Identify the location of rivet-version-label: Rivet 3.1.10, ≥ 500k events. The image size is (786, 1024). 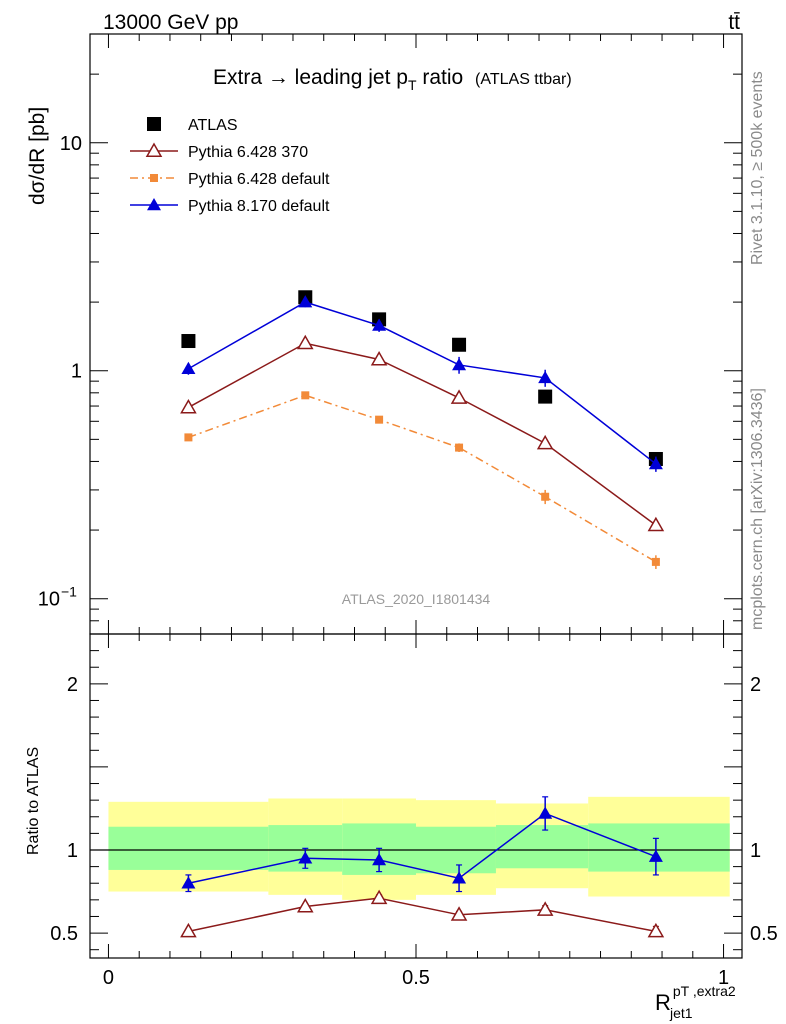
(757, 168).